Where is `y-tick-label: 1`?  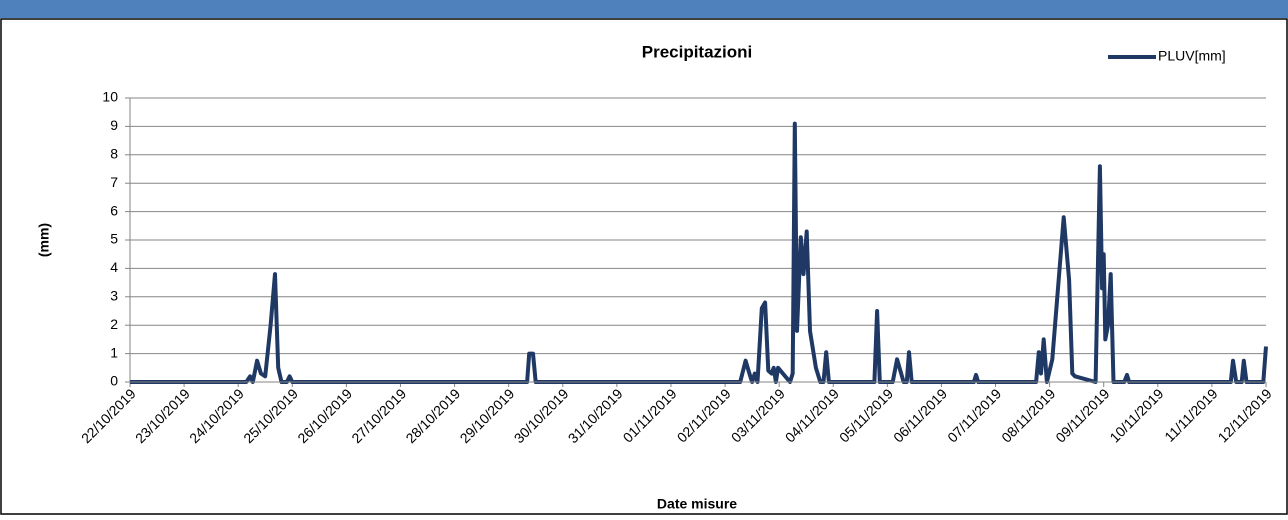
y-tick-label: 1 is located at coordinates (114, 352).